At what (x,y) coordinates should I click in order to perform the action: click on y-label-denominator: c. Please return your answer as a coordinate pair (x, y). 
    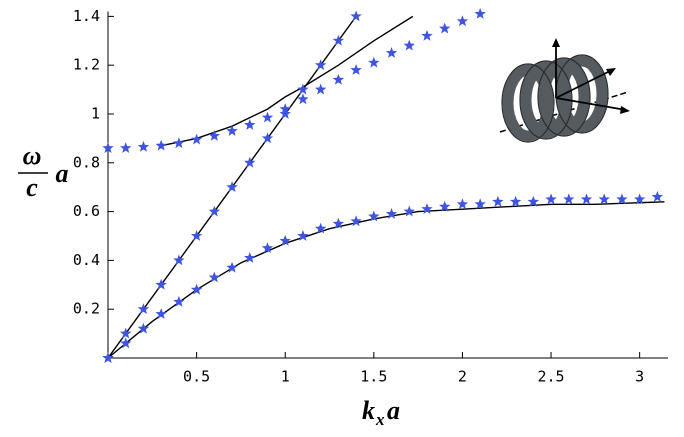
    Looking at the image, I should click on (32, 187).